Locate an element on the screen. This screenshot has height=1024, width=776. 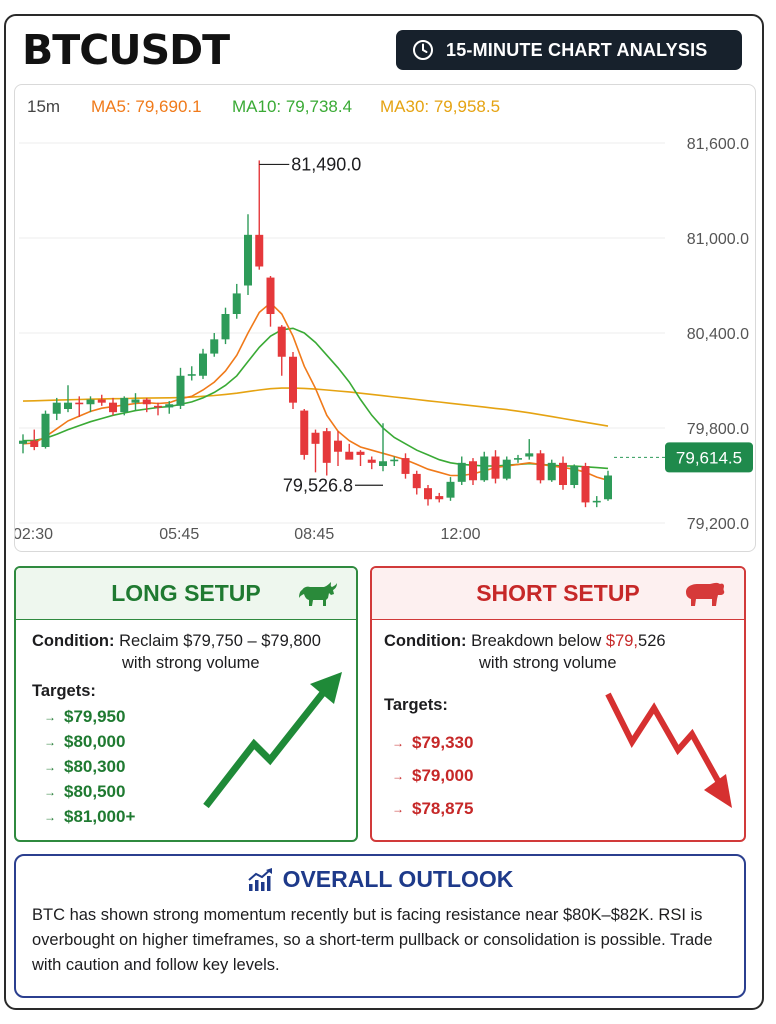
long-condition-line1: Reclaim $79,750 – $79,800 is located at coordinates (220, 641).